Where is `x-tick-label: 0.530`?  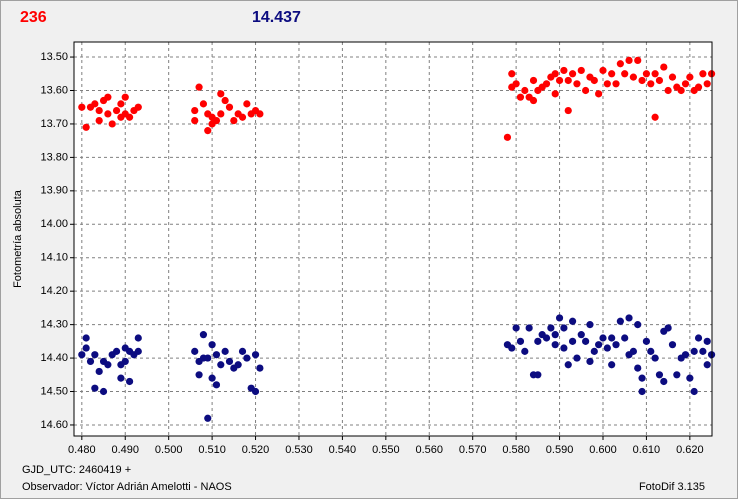
x-tick-label: 0.530 is located at coordinates (299, 450).